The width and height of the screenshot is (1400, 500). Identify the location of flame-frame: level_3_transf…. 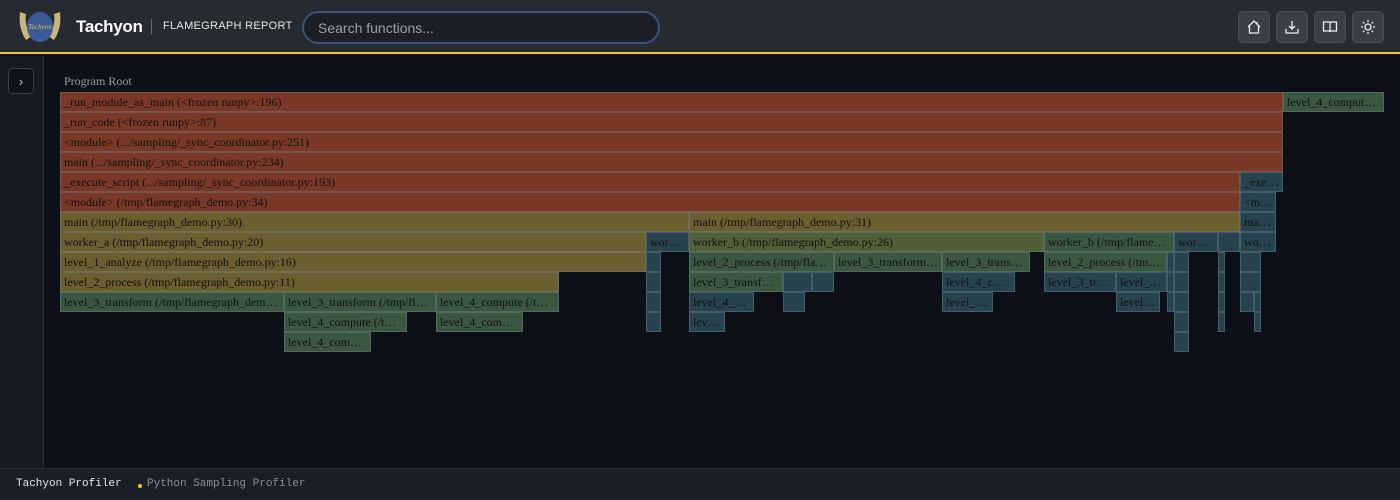
(736, 282).